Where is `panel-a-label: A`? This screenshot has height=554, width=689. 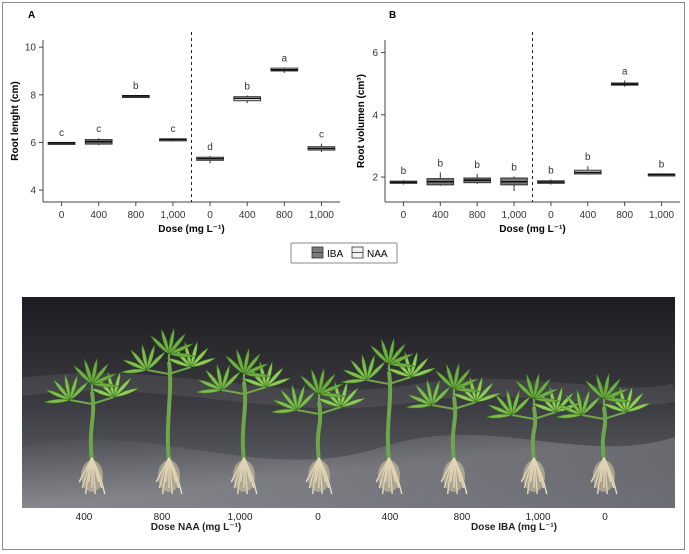
panel-a-label: A is located at coordinates (31, 15).